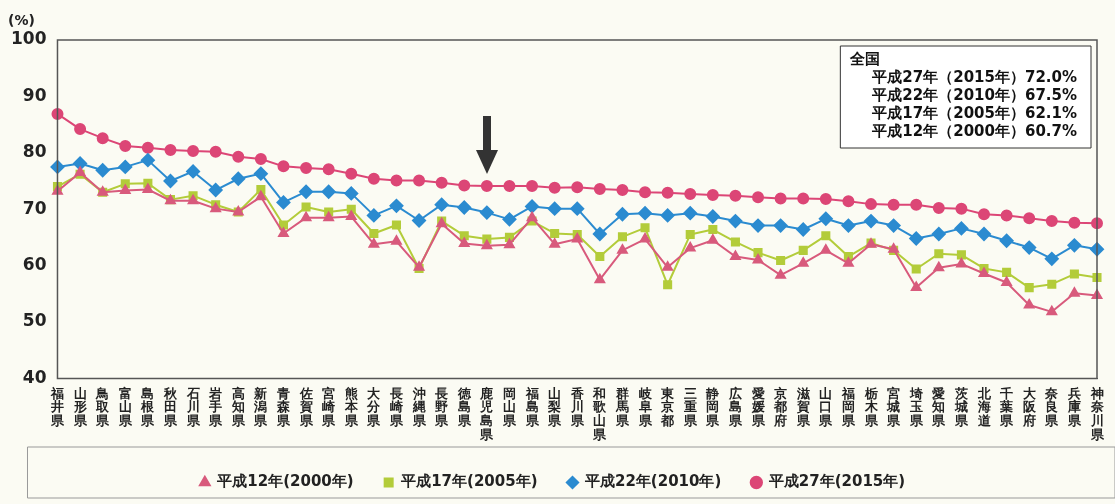  Describe the element at coordinates (894, 406) in the screenshot. I see `x-tick-label: 宮城県` at that location.